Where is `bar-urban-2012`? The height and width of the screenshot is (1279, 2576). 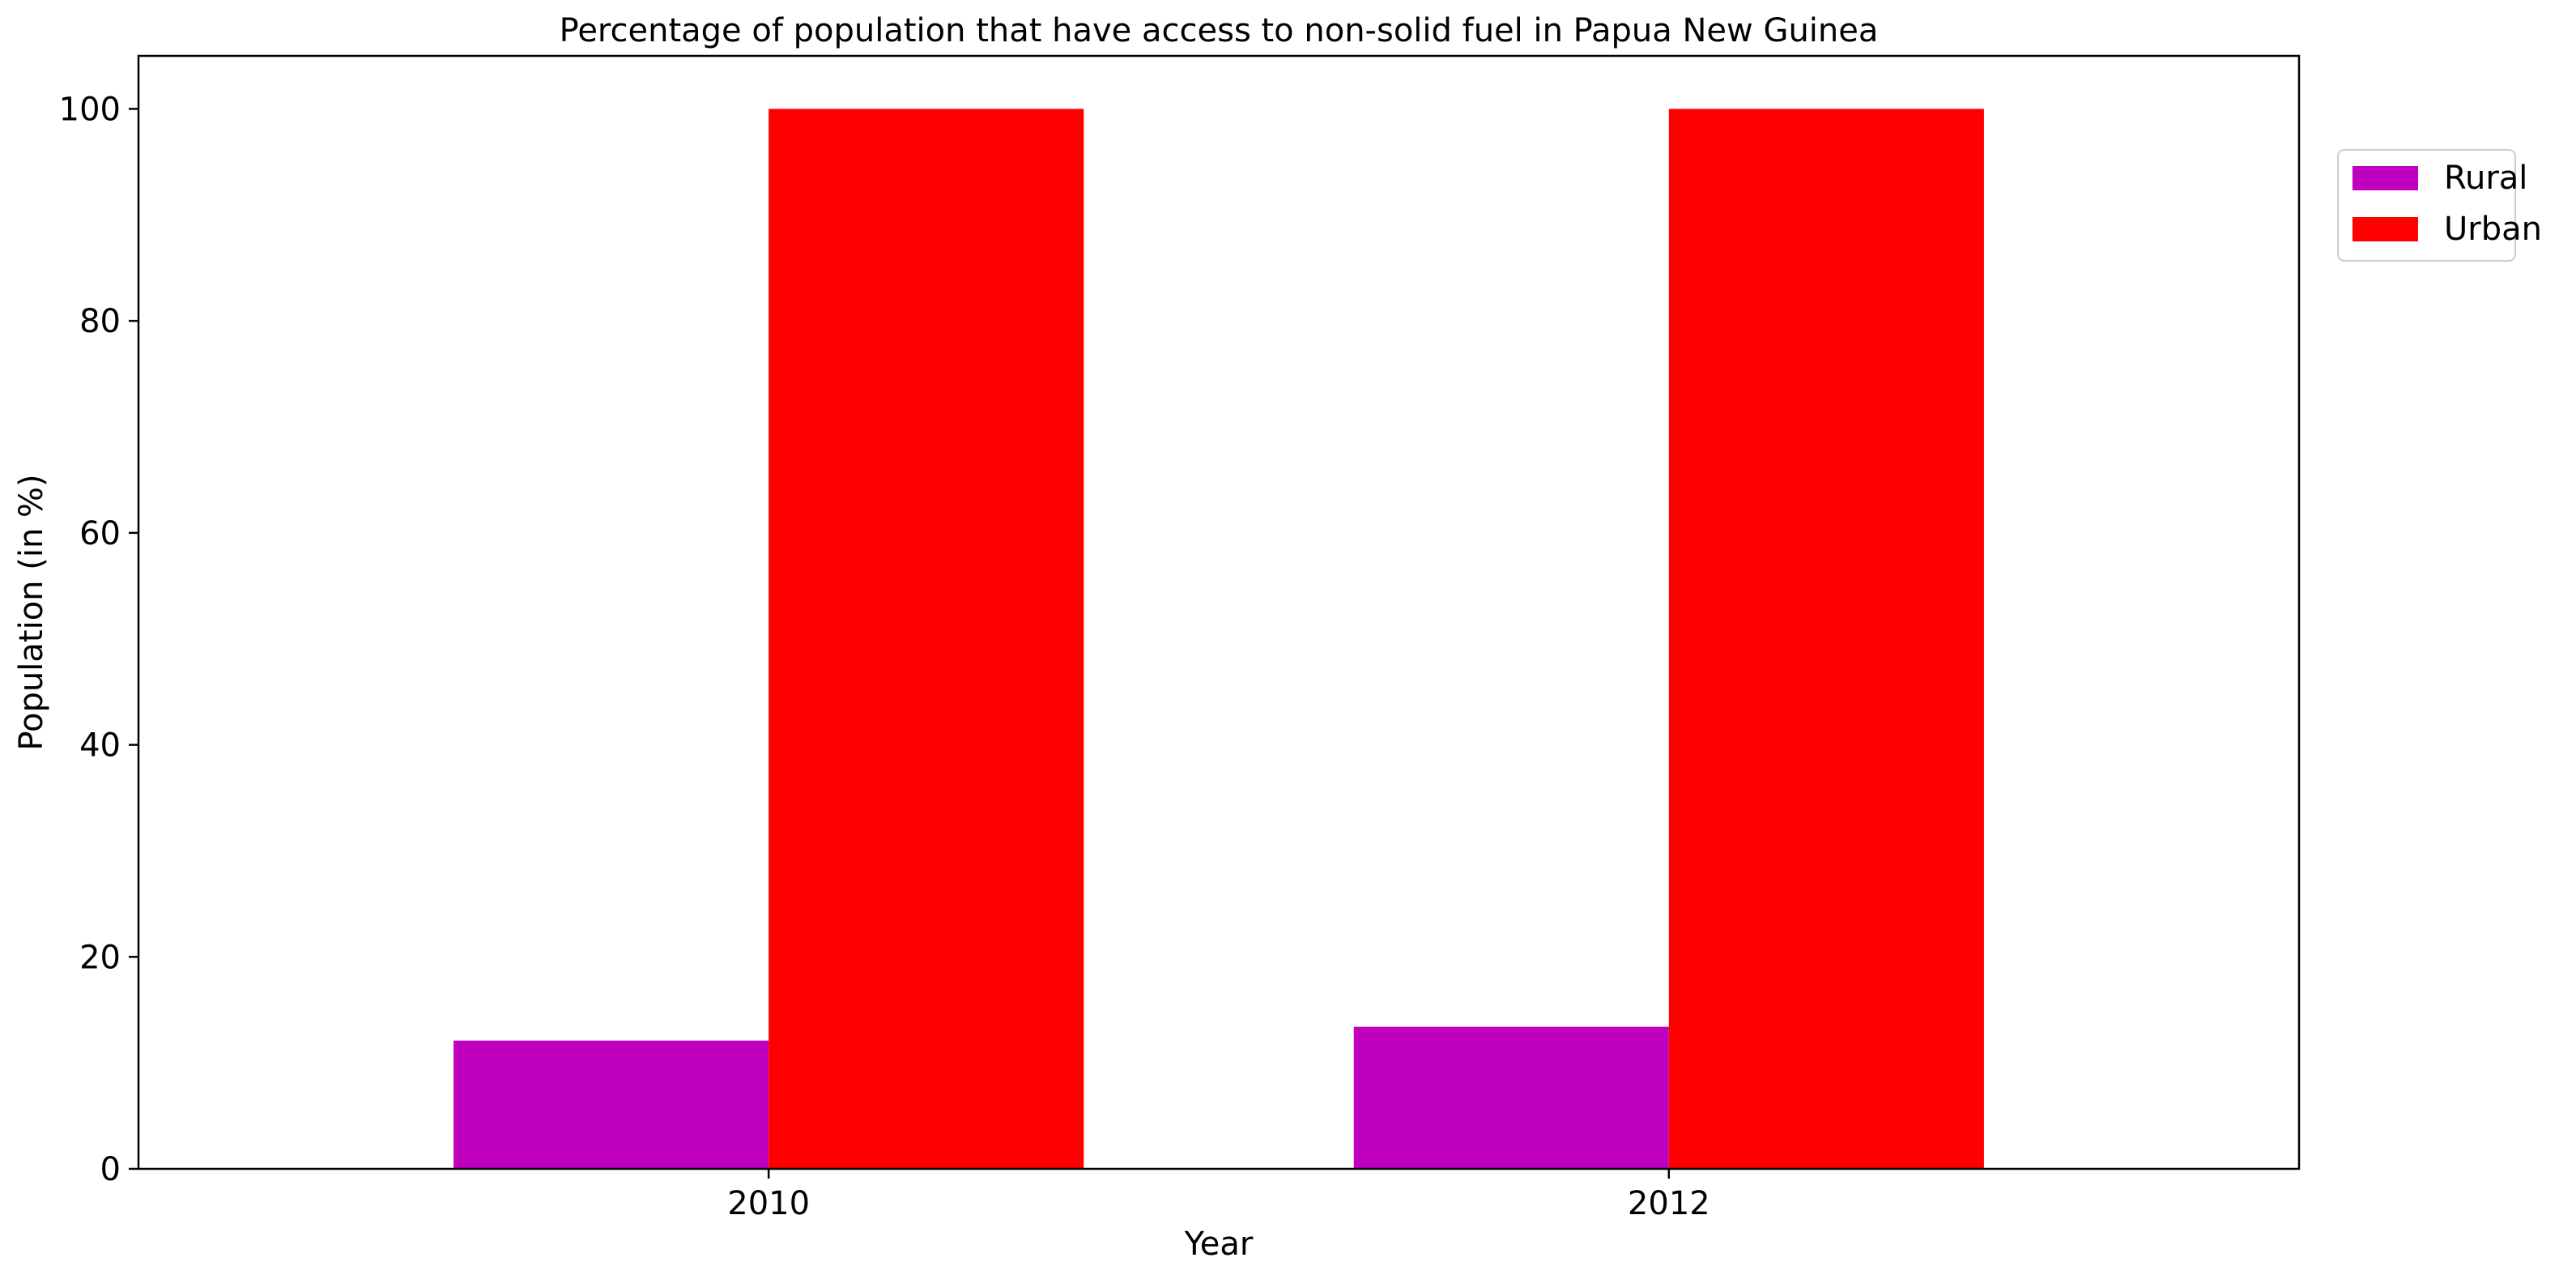
bar-urban-2012 is located at coordinates (1826, 639).